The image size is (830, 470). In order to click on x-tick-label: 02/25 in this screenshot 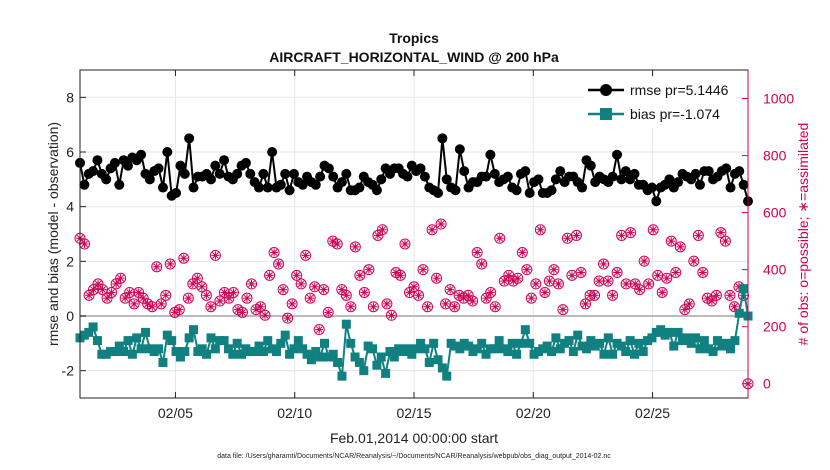, I will do `click(652, 413)`.